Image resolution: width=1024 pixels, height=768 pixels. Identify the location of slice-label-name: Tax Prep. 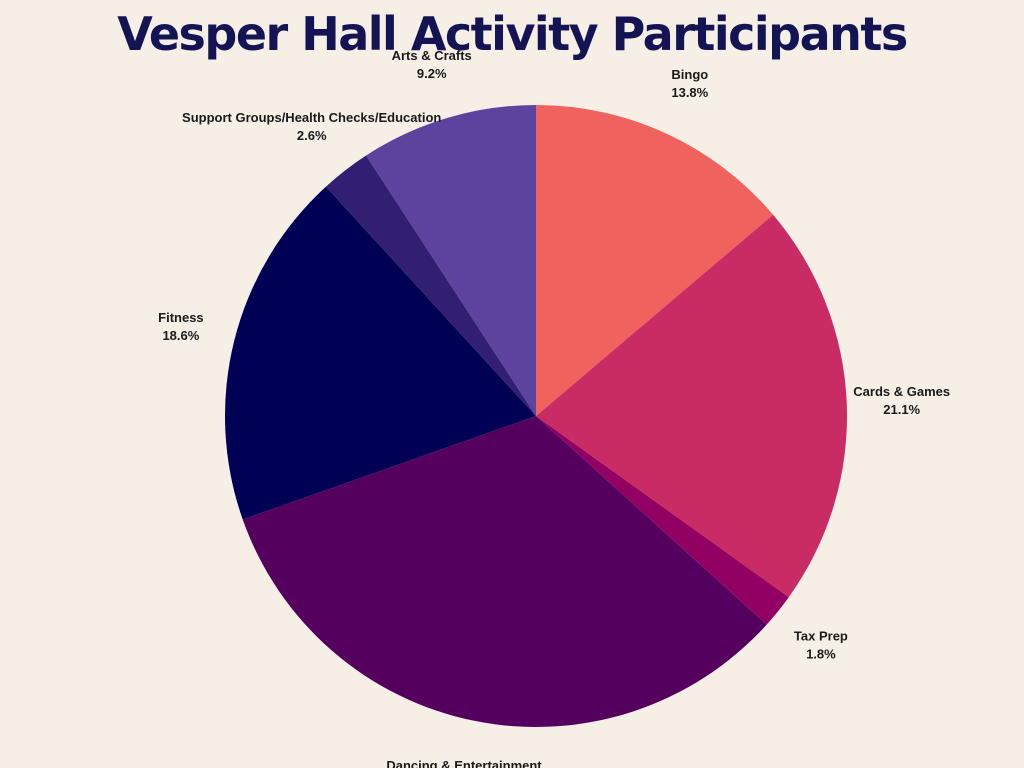
(821, 636).